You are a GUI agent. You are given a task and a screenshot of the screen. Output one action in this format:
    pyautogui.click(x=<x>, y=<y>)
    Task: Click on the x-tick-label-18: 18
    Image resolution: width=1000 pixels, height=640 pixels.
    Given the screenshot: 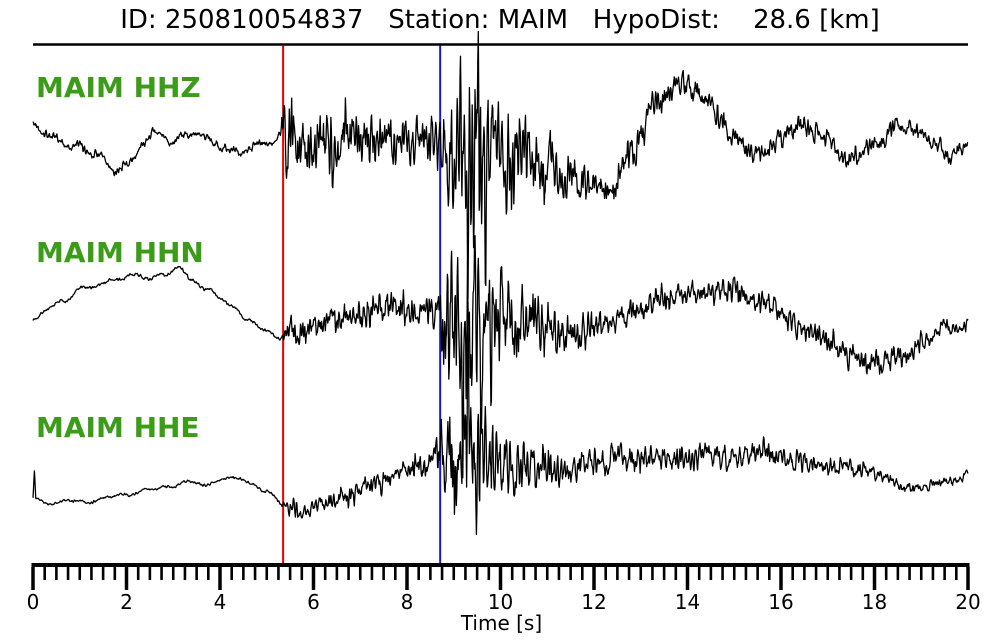 What is the action you would take?
    pyautogui.click(x=874, y=602)
    